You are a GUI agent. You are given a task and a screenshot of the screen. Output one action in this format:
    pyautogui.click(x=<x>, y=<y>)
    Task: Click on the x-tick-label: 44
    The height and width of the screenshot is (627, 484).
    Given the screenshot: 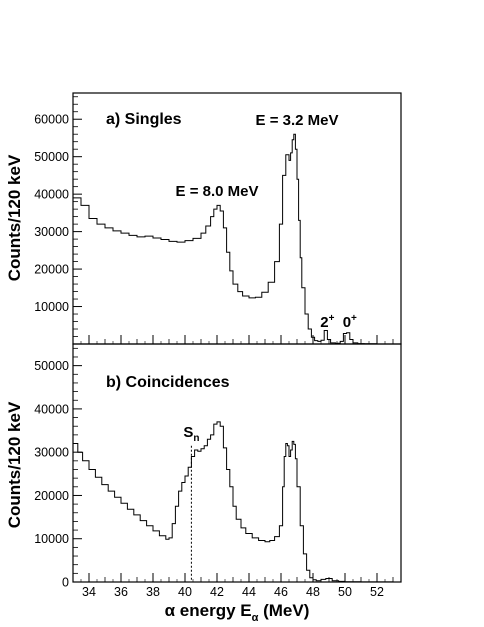 What is the action you would take?
    pyautogui.click(x=249, y=592)
    